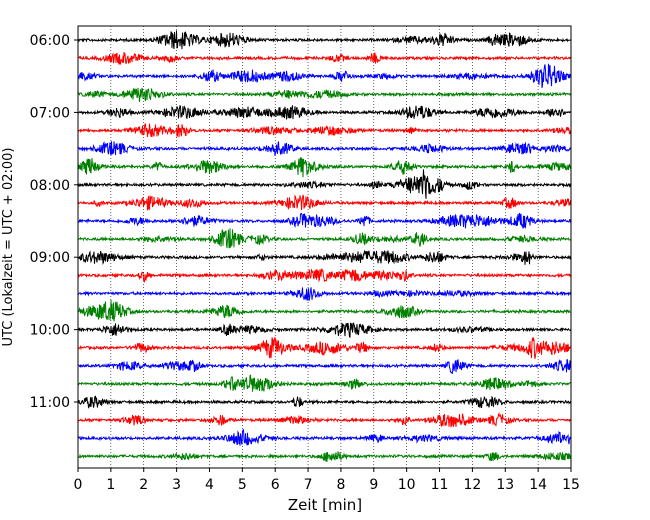  Describe the element at coordinates (275, 485) in the screenshot. I see `x-tick-label: 6` at that location.